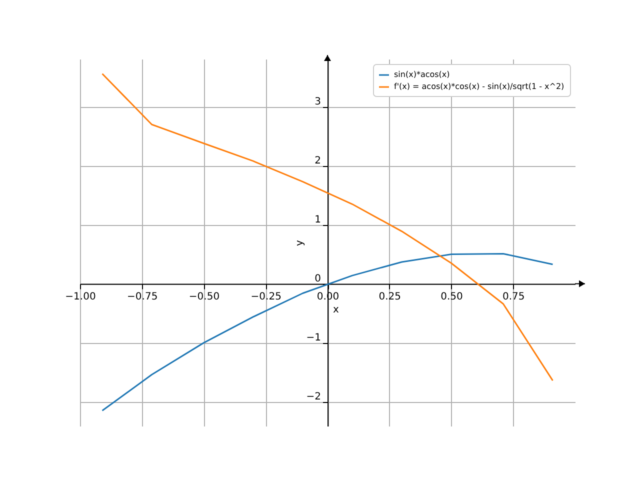 The width and height of the screenshot is (640, 480). Describe the element at coordinates (513, 296) in the screenshot. I see `x-tick-label: 0.75` at that location.